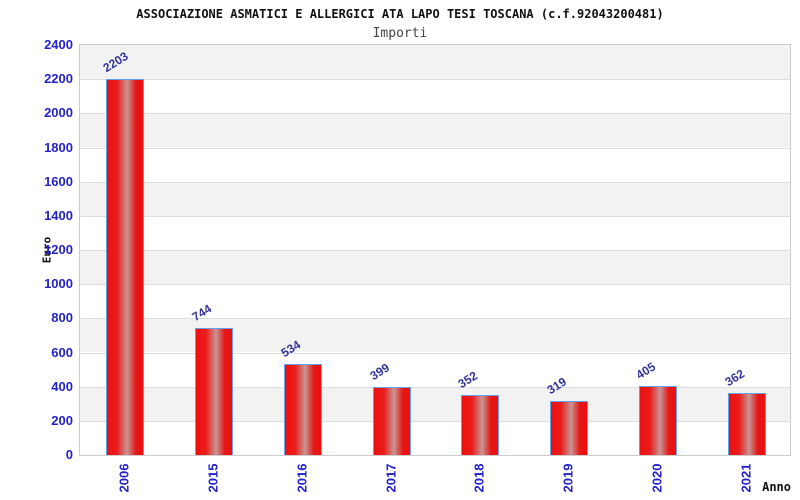 This screenshot has height=500, width=800. What do you see at coordinates (657, 478) in the screenshot?
I see `x-tick-label: 2020` at bounding box center [657, 478].